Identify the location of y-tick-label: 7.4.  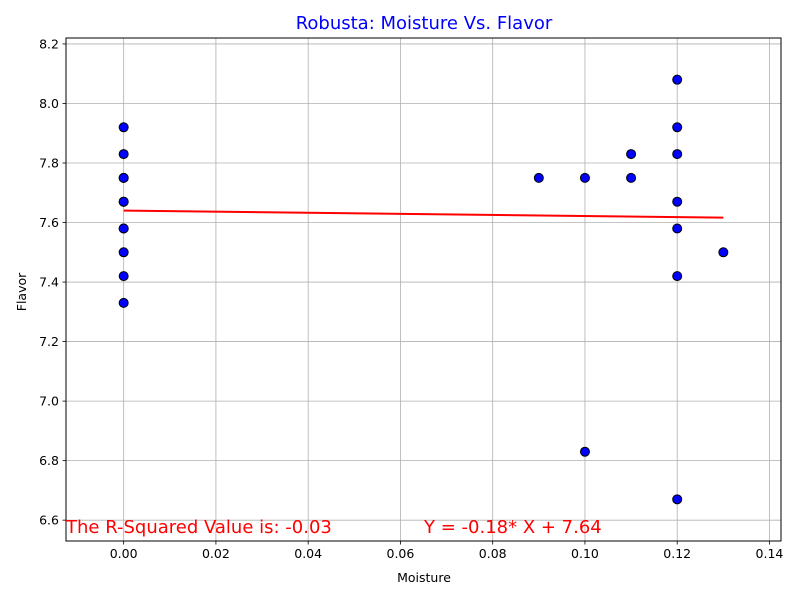
(49, 282).